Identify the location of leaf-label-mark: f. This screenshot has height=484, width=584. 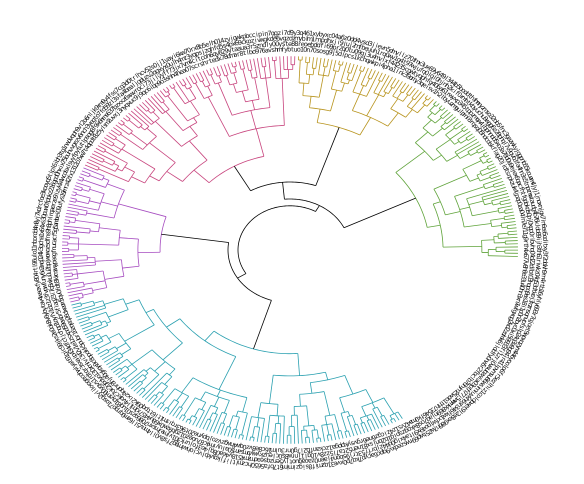
(66, 343).